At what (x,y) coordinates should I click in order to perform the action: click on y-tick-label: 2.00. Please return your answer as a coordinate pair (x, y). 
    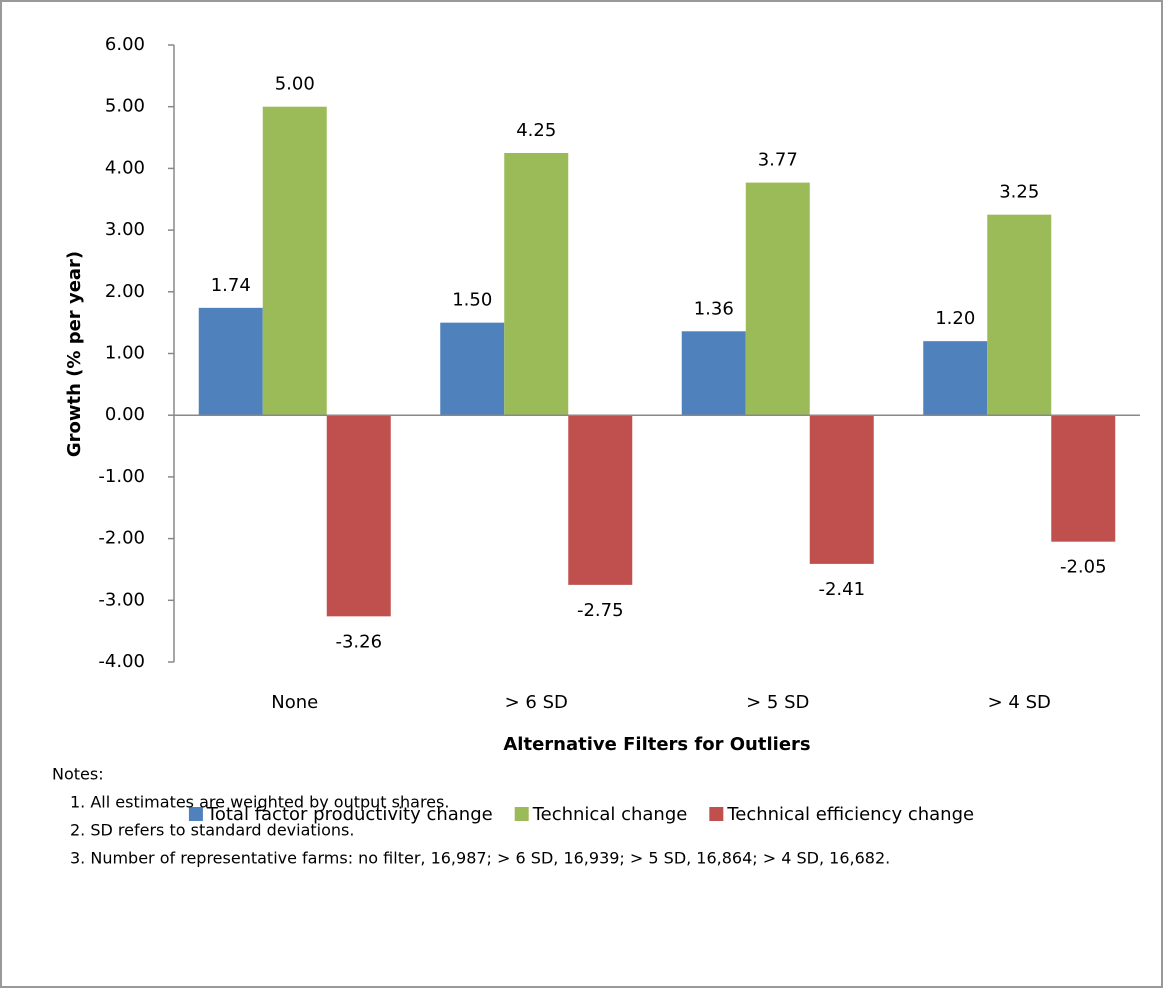
    Looking at the image, I should click on (125, 291).